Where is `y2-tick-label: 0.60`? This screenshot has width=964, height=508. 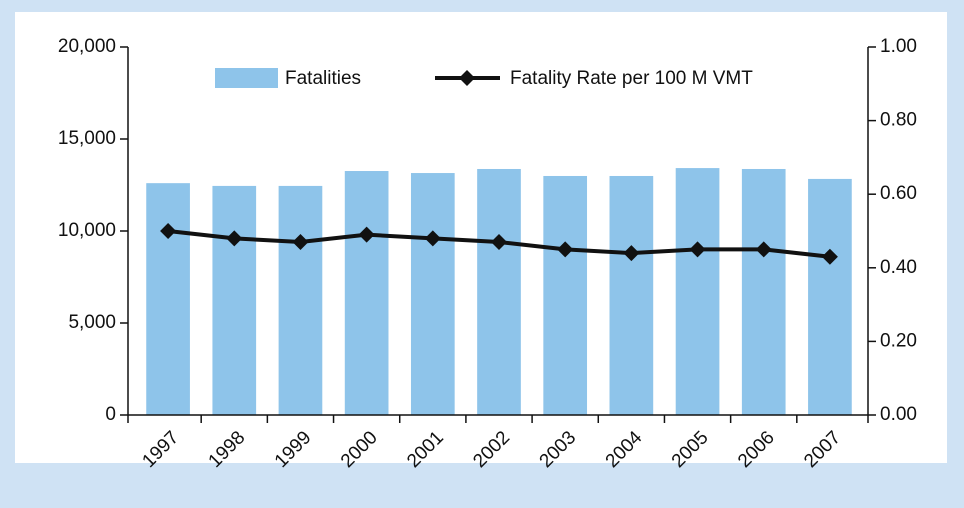 y2-tick-label: 0.60 is located at coordinates (898, 193).